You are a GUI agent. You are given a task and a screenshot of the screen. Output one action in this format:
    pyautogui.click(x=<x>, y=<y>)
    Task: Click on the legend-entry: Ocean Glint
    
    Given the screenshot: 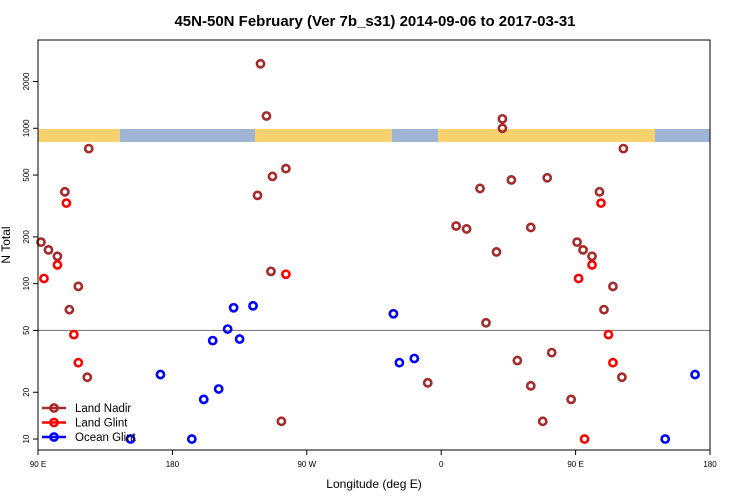 What is the action you would take?
    pyautogui.click(x=89, y=438)
    